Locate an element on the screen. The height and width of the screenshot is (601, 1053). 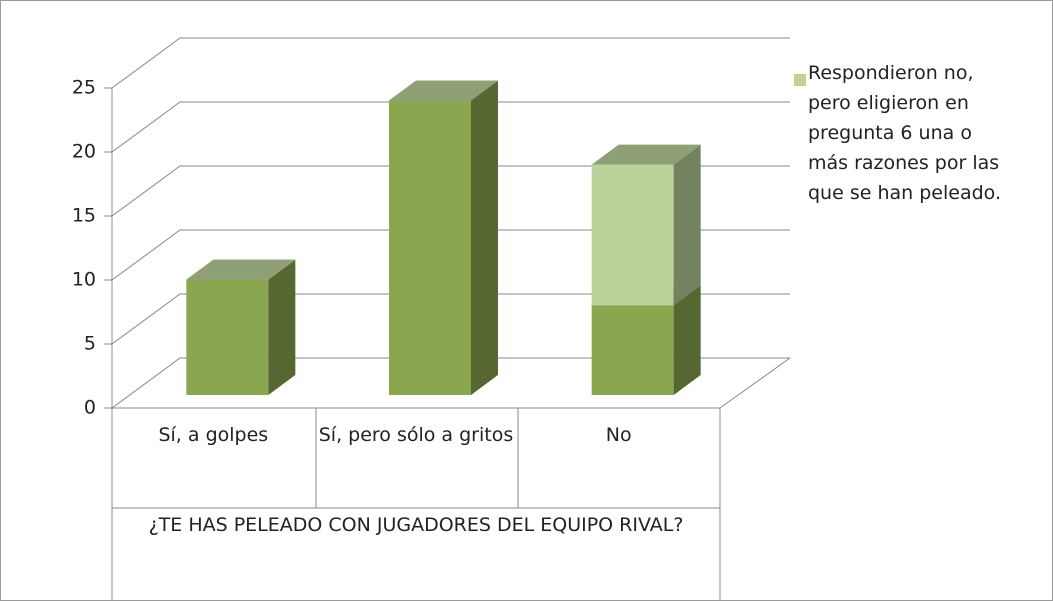
x-tick-label-box: Sí, pero sólo a gritos is located at coordinates (416, 435).